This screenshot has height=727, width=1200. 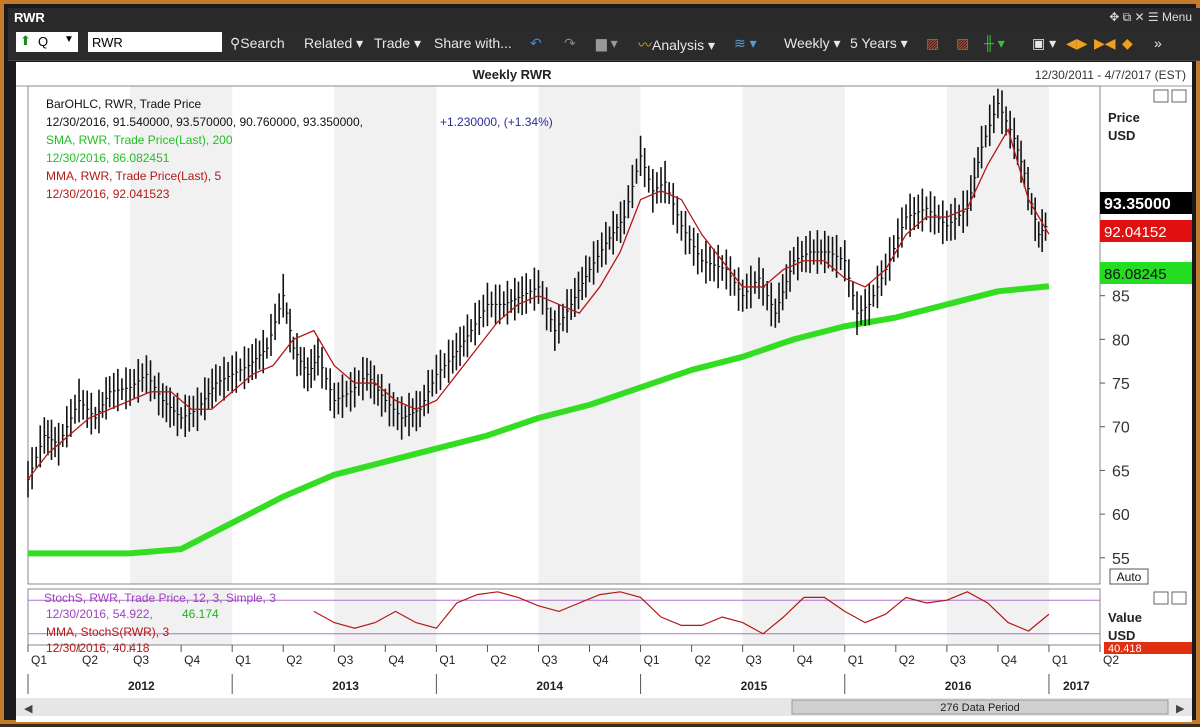 I want to click on sma-price-tag, so click(x=1146, y=273).